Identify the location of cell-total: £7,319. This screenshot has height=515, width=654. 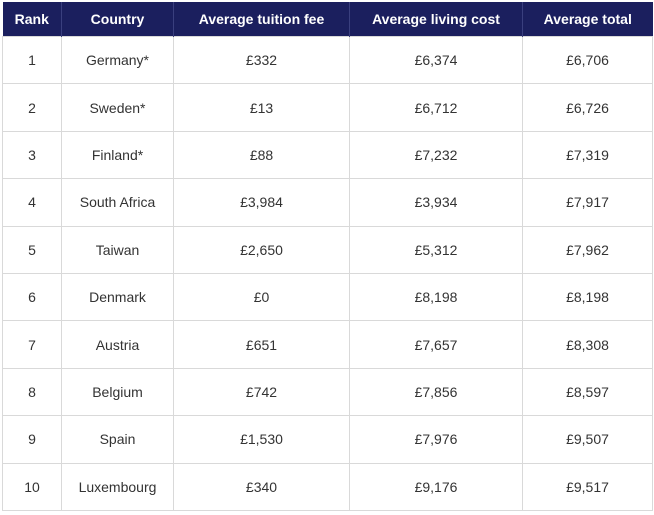
(587, 155).